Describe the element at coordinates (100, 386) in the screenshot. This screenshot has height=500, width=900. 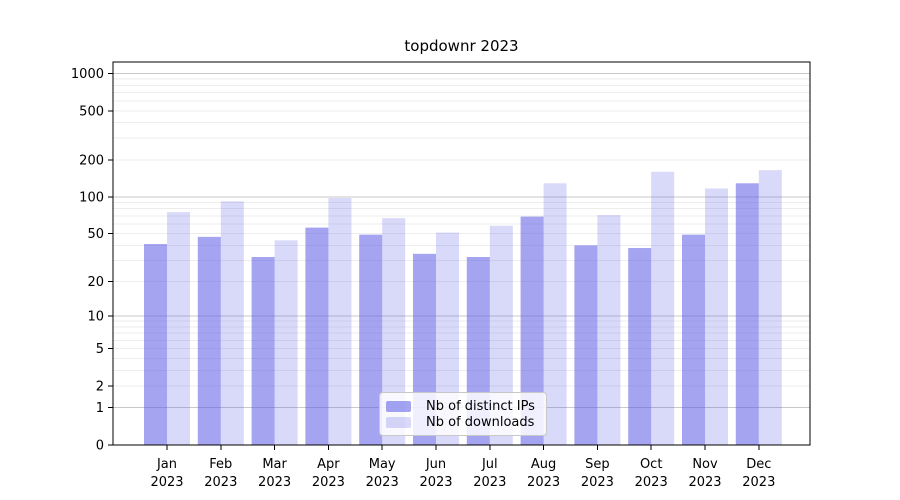
I see `y-tick-label: 2` at that location.